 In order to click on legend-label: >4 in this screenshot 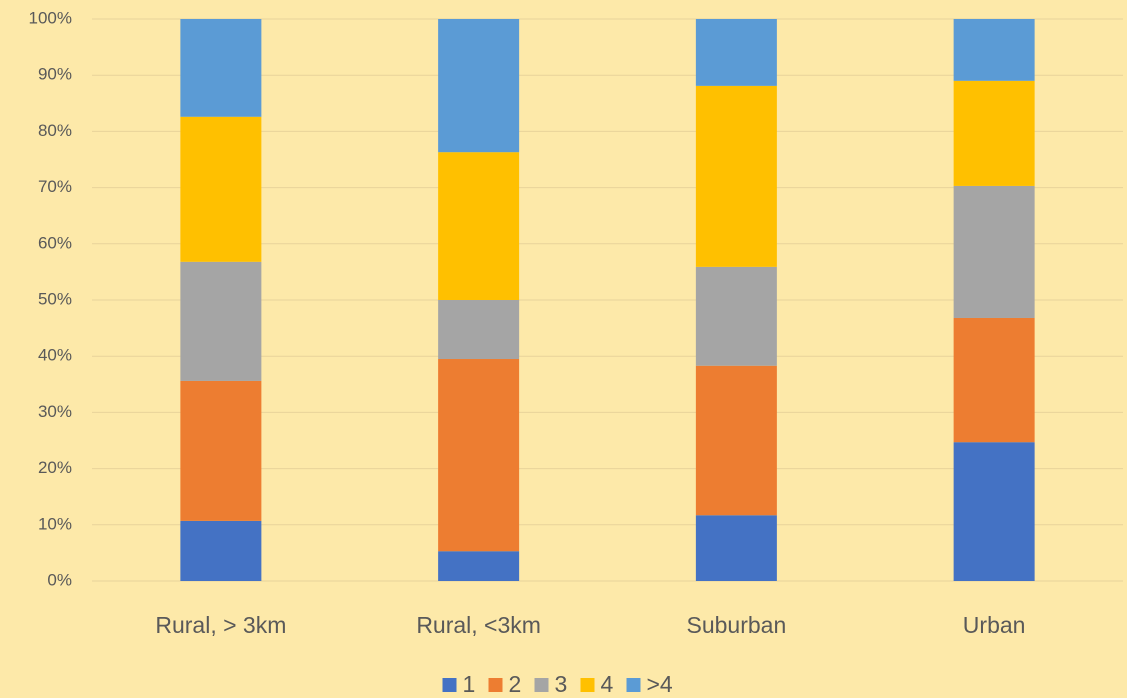, I will do `click(660, 684)`.